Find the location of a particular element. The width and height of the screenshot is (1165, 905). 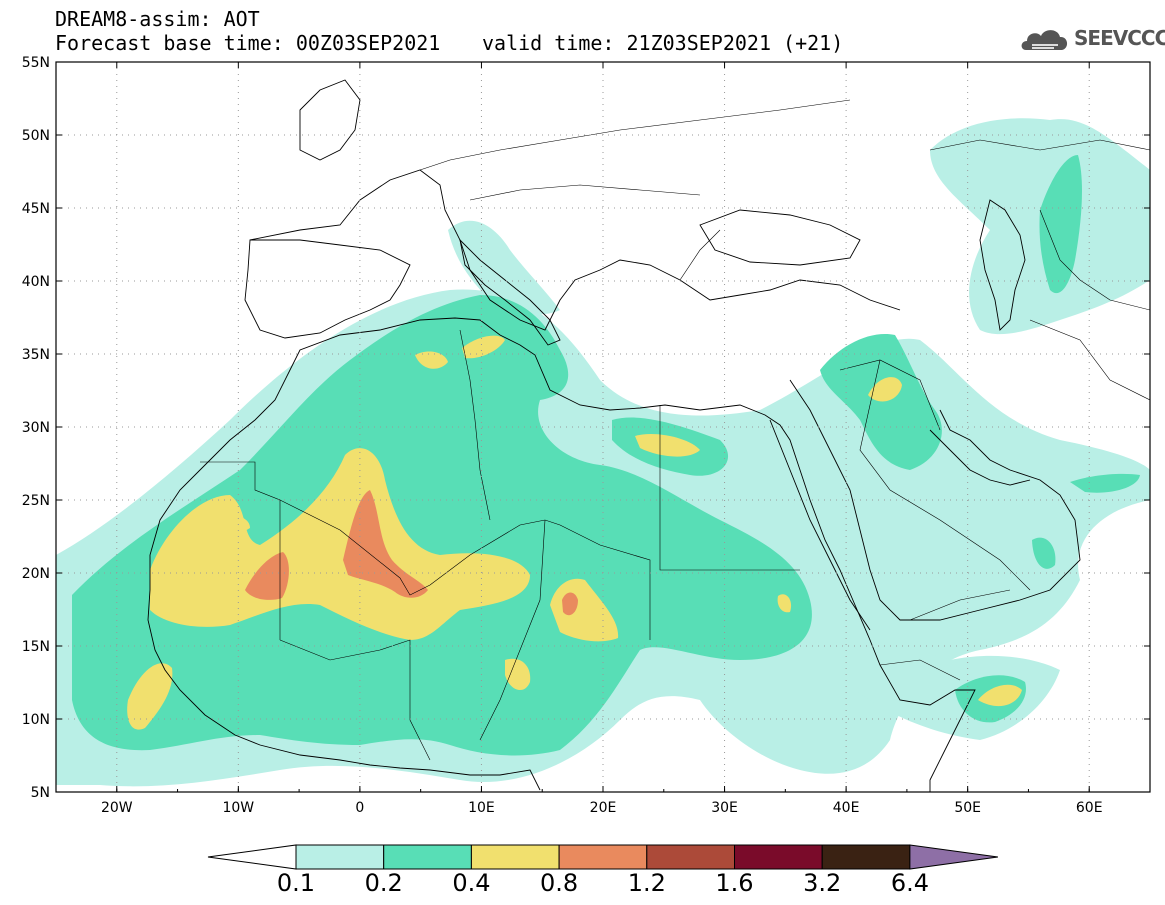

arabia-coastline is located at coordinates (935, 500).